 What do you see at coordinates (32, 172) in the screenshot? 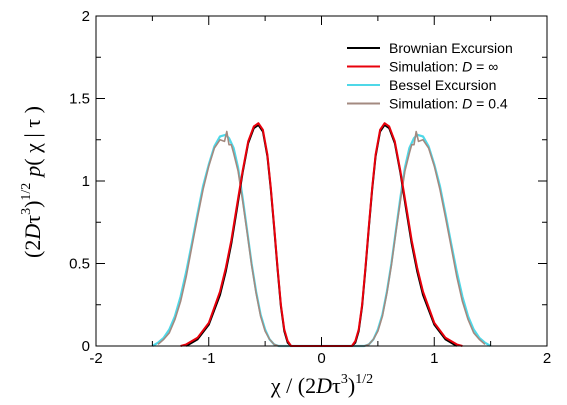
I see `y-axis-label-p: p` at bounding box center [32, 172].